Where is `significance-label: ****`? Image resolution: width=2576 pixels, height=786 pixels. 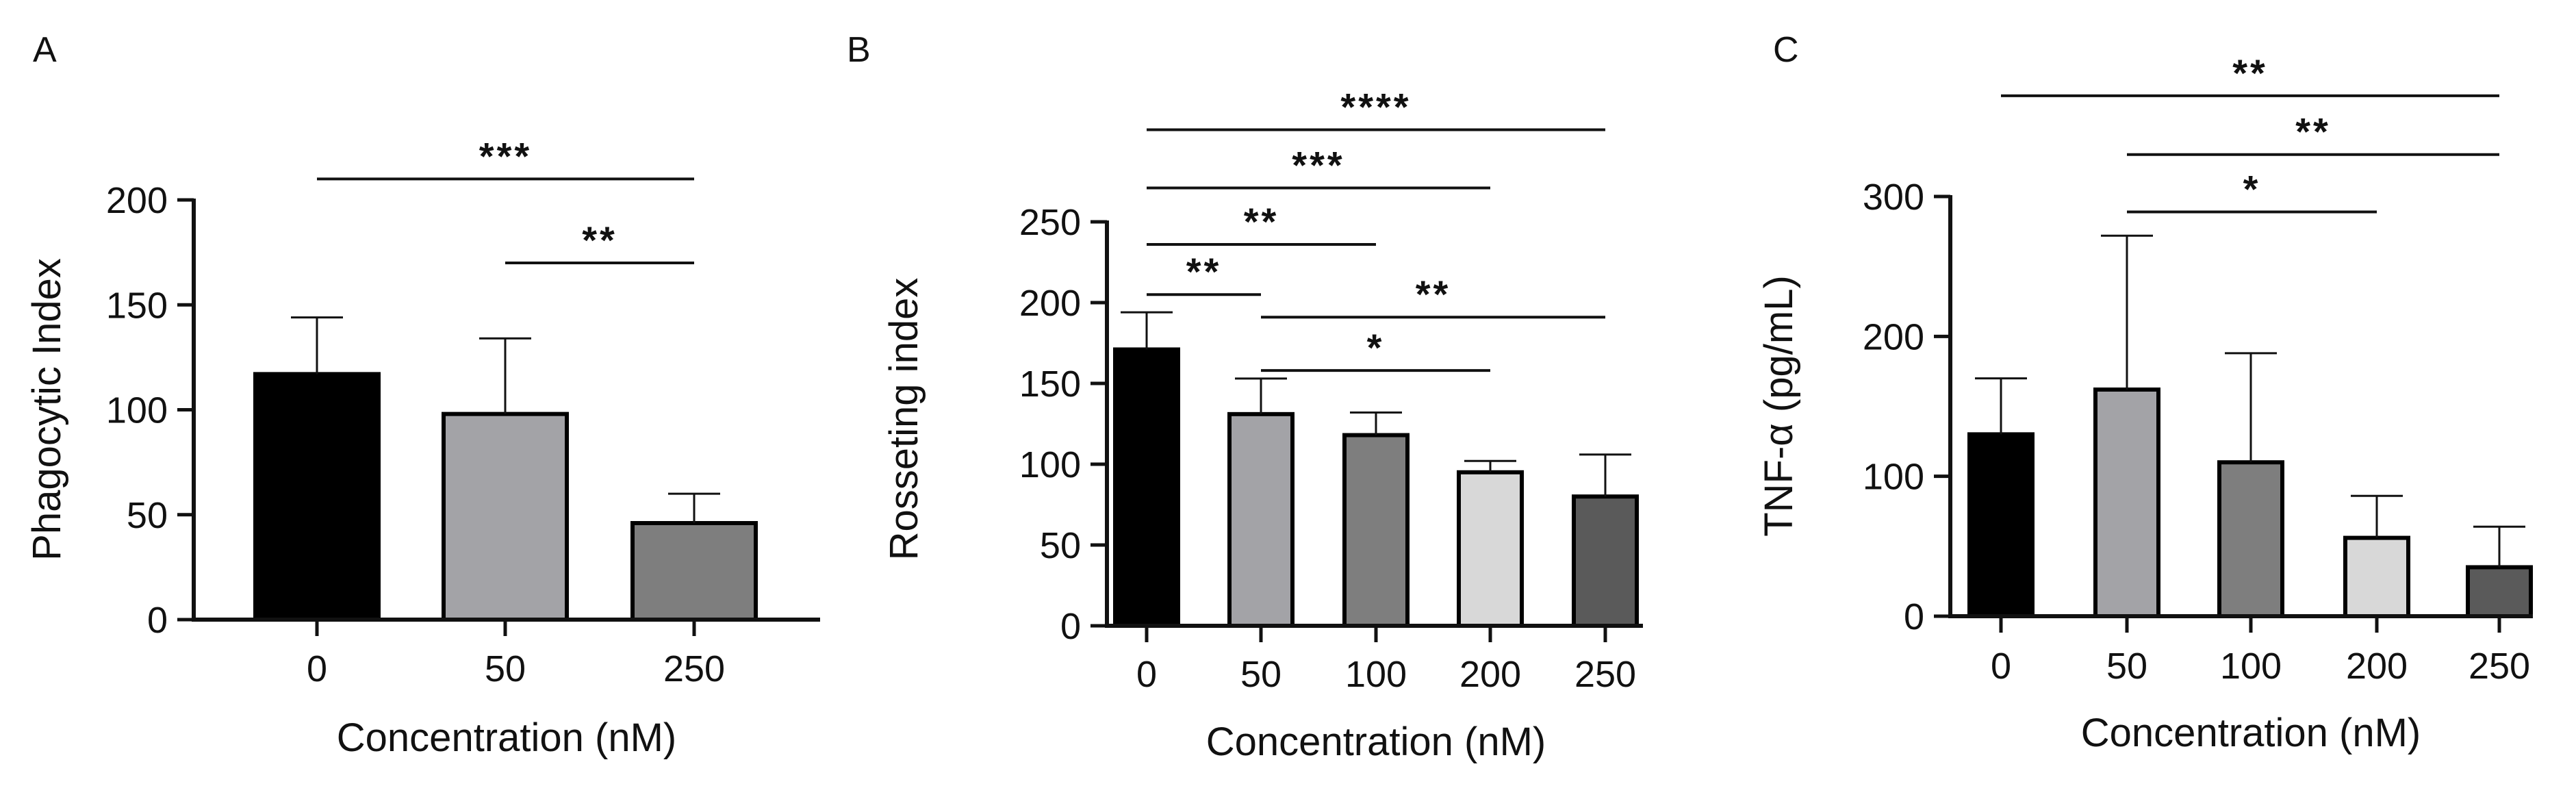
significance-label: **** is located at coordinates (1375, 107).